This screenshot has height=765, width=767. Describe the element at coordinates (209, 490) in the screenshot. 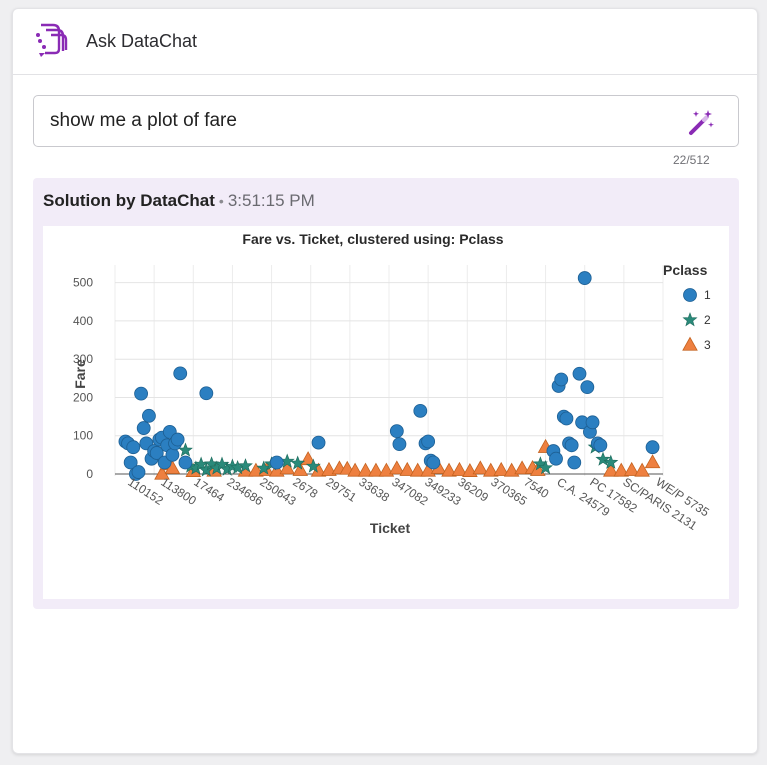

I see `x-tick-label: 17464` at that location.